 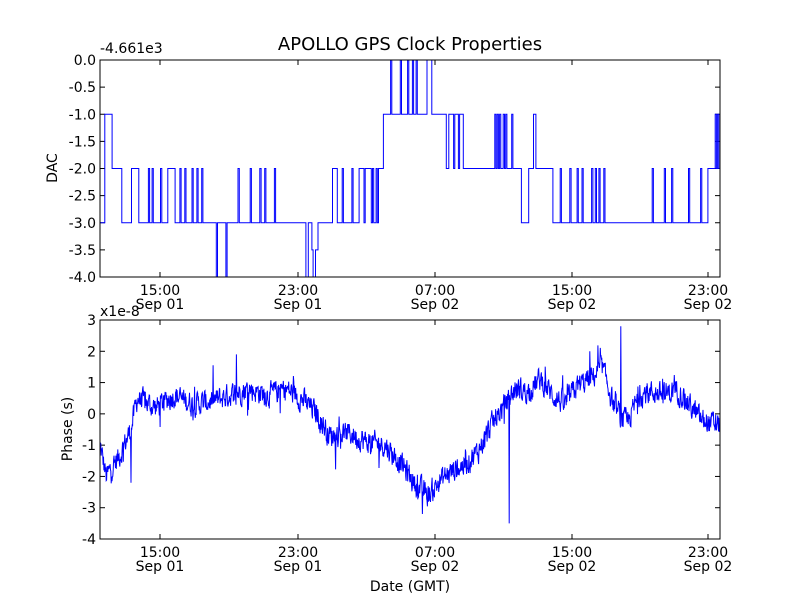 I want to click on ytick-label: -3.5, so click(x=82, y=251).